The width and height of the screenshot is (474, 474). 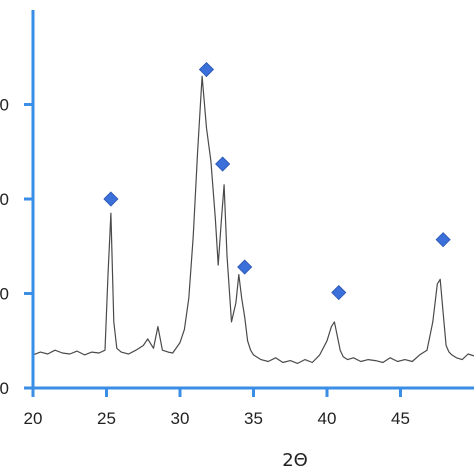 I want to click on x-axis-label: 2Θ, so click(x=295, y=460).